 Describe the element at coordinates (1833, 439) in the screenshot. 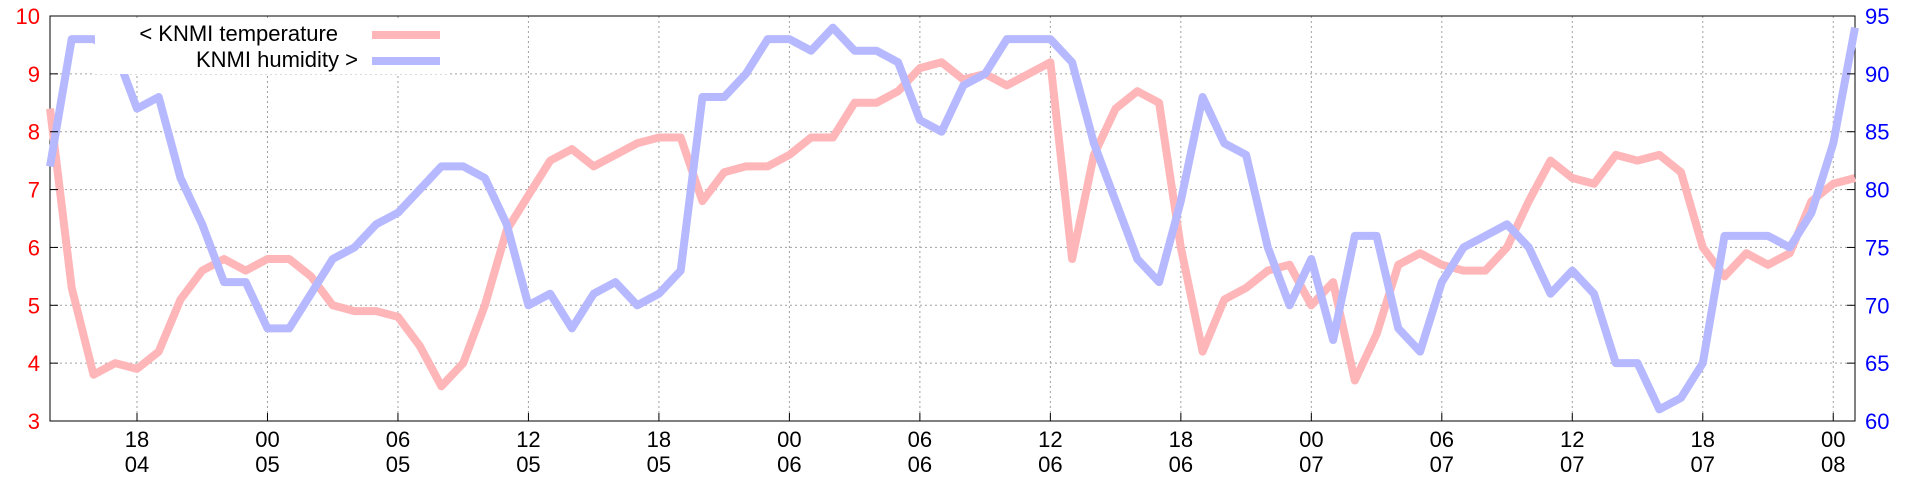

I see `x-tick-time-13: 00` at that location.